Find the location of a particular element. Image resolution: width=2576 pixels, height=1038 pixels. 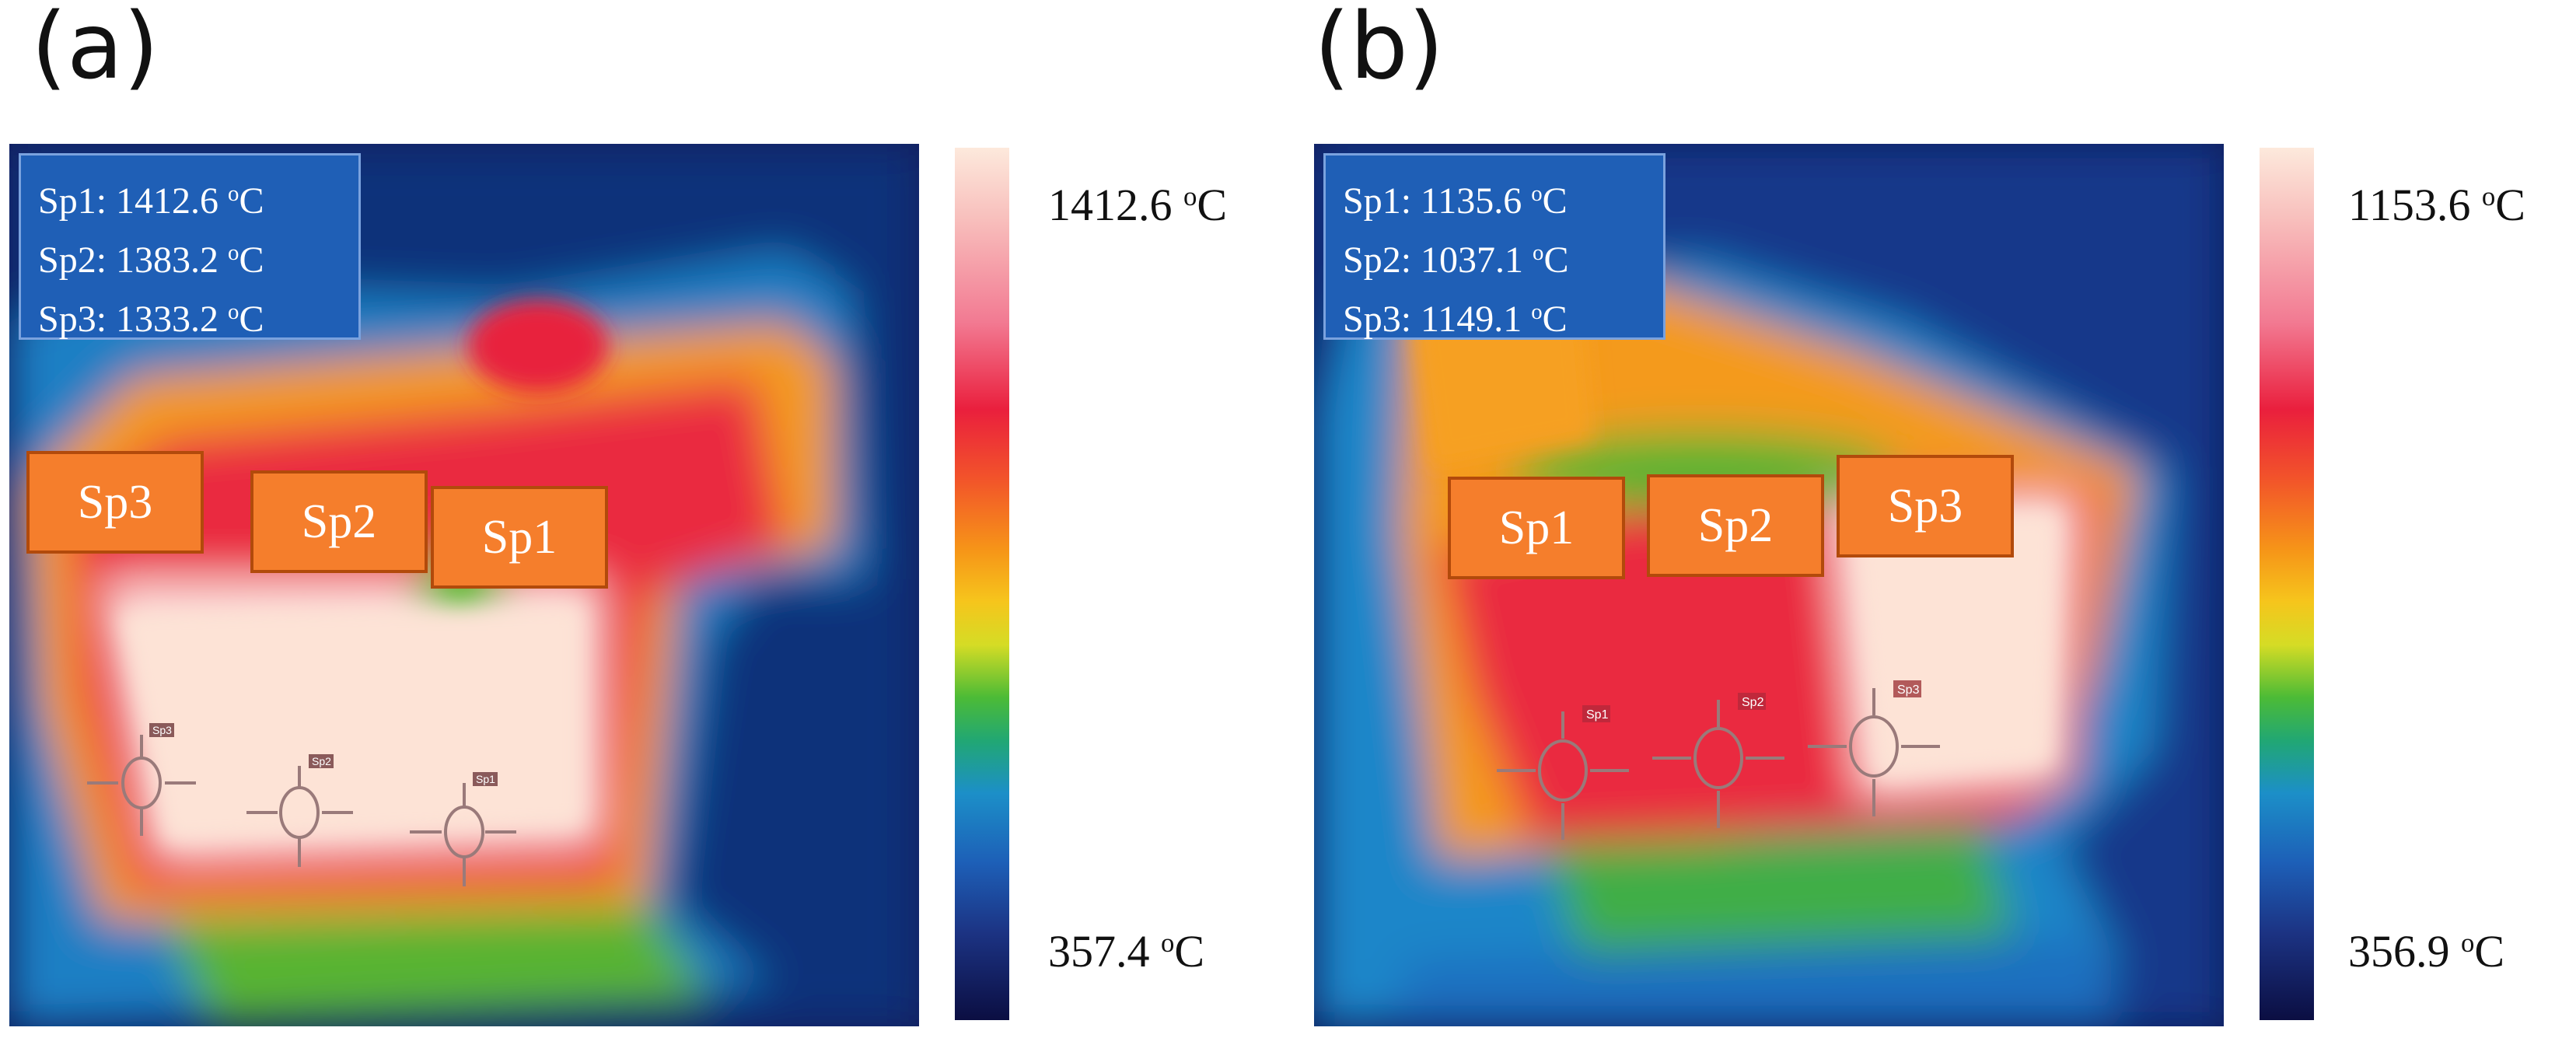

scale-max-b: 1153.6 oC is located at coordinates (2436, 205).